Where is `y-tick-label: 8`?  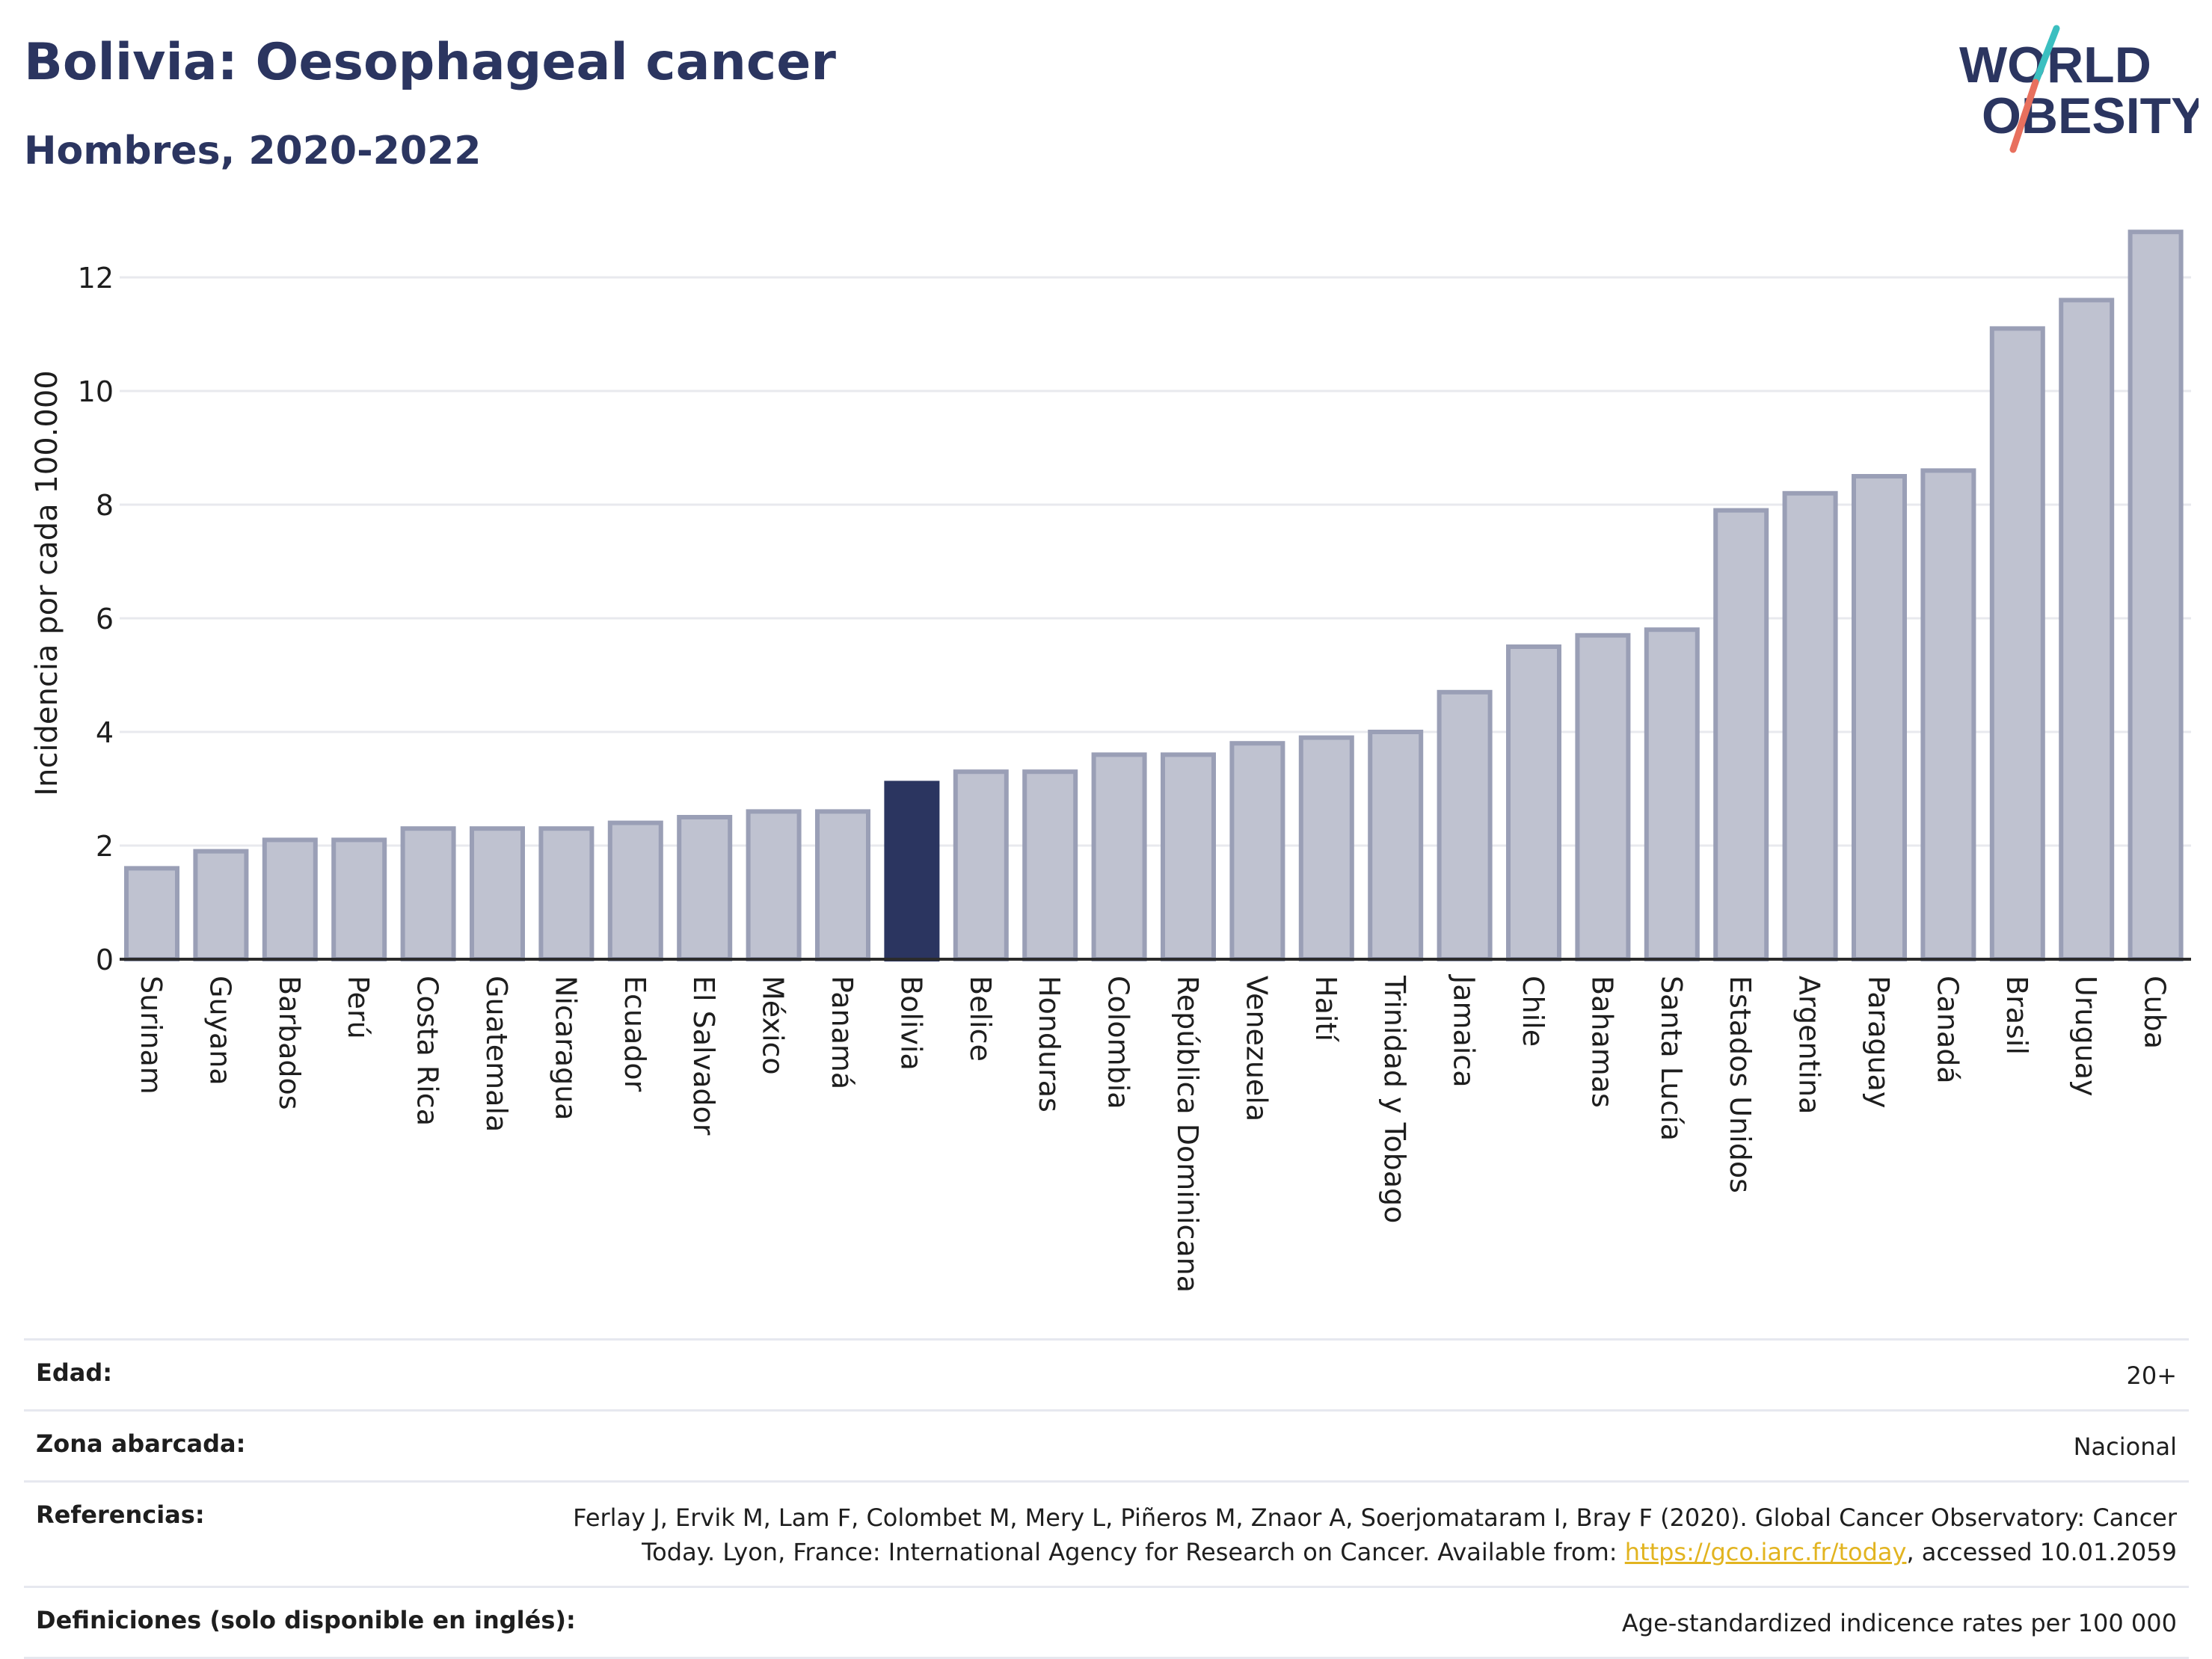
y-tick-label: 8 is located at coordinates (105, 506).